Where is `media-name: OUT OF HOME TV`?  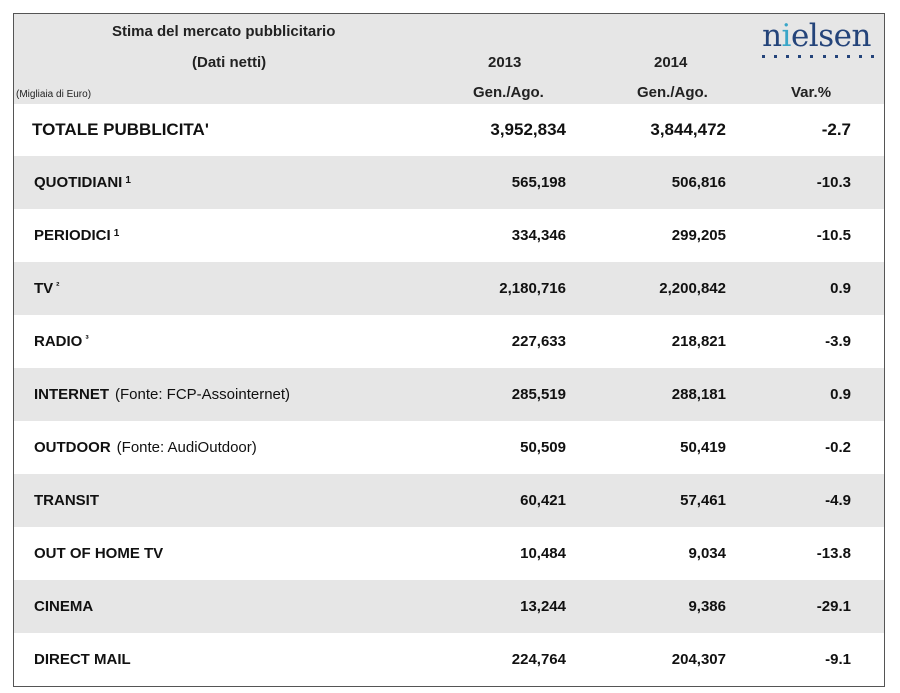 media-name: OUT OF HOME TV is located at coordinates (99, 553).